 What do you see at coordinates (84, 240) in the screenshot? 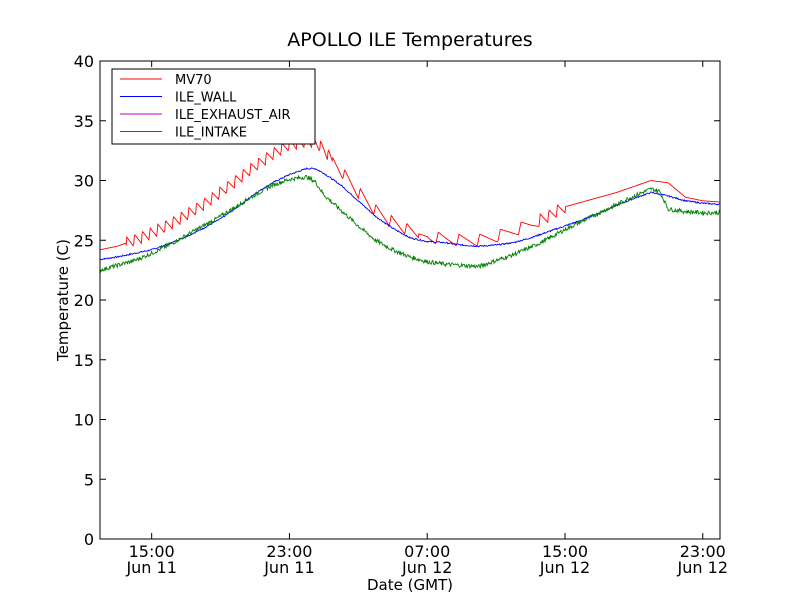
I see `y-tick-label: 25` at bounding box center [84, 240].